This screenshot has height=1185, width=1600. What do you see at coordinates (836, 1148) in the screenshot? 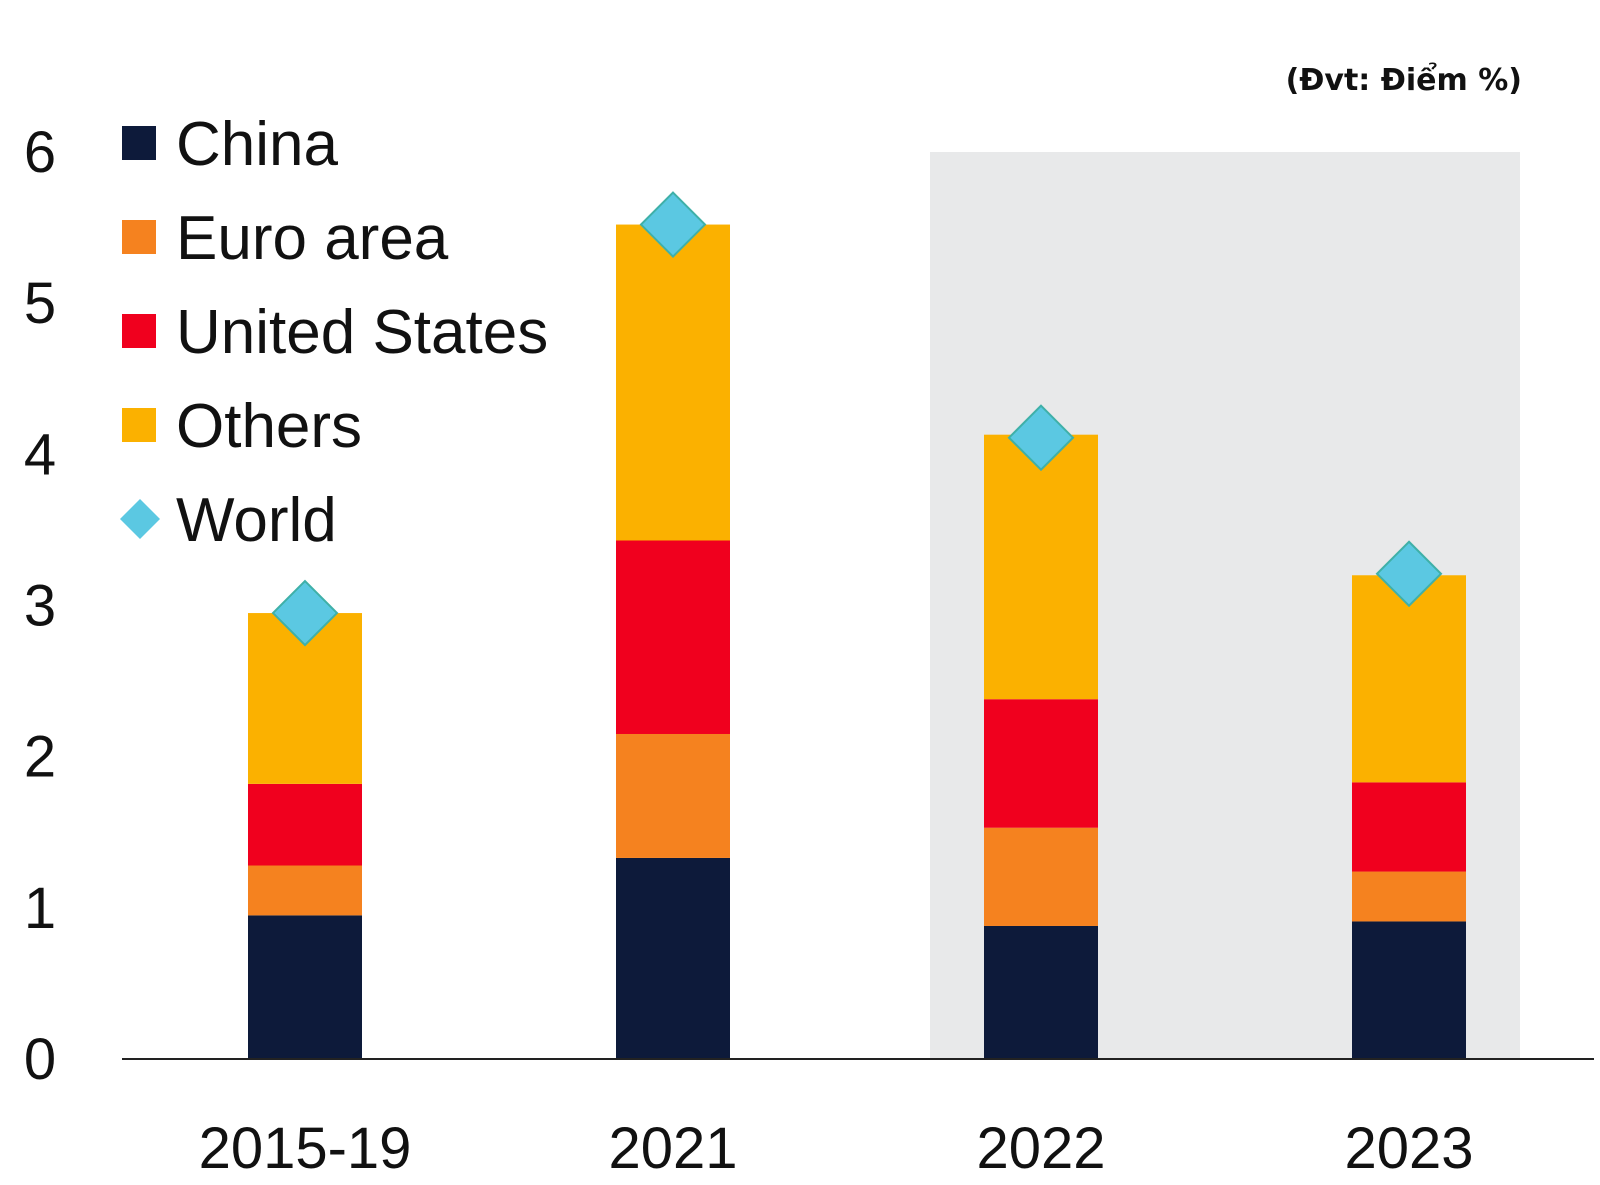
I see `x-tick-labels: 2015-19 2021 2022 2023` at bounding box center [836, 1148].